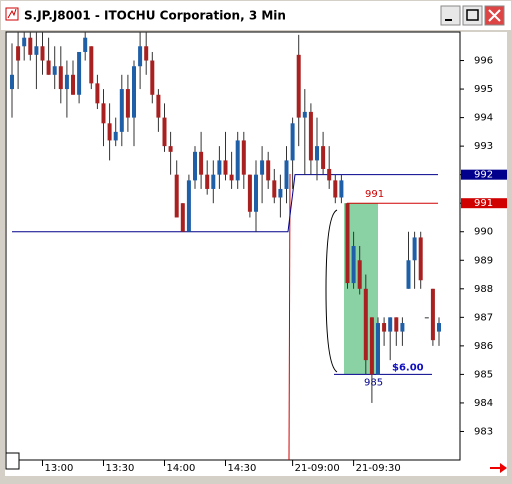 This screenshot has width=512, height=484. Describe the element at coordinates (498, 468) in the screenshot. I see `scroll-arrow` at that location.